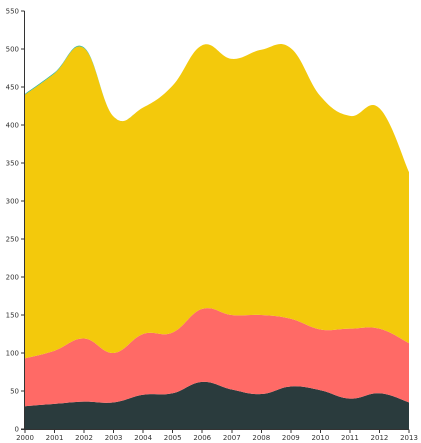 The height and width of the screenshot is (443, 421). I want to click on y-tick-label: 250, so click(12, 240).